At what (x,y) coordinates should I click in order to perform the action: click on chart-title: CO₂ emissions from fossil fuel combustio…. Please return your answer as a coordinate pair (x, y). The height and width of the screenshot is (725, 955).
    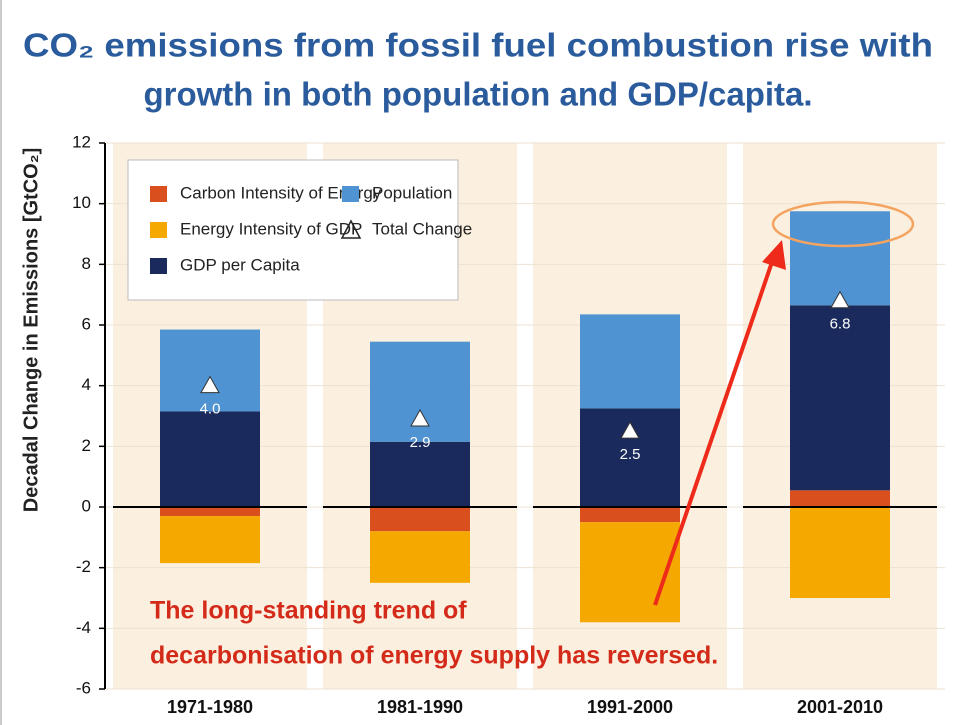
    Looking at the image, I should click on (478, 45).